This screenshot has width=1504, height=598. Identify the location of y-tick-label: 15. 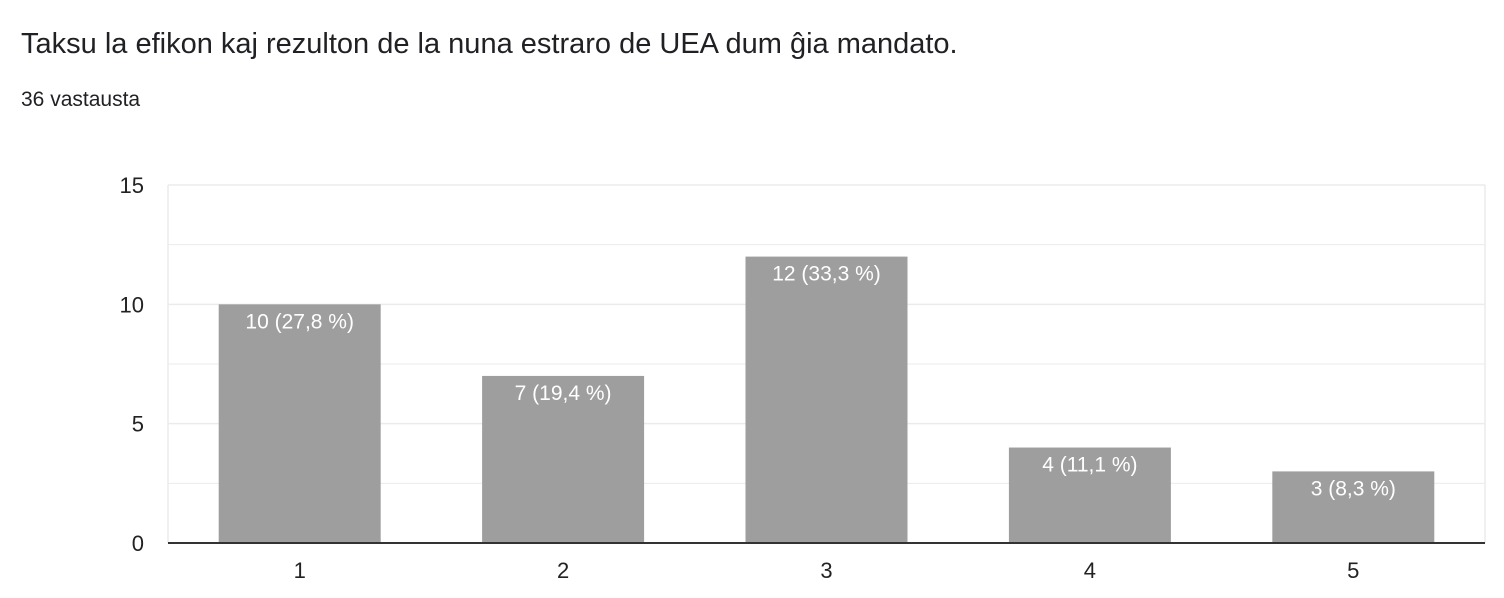
(132, 185).